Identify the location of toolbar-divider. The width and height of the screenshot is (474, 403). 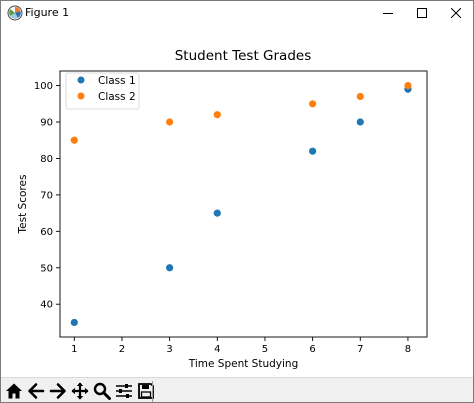
(152, 391).